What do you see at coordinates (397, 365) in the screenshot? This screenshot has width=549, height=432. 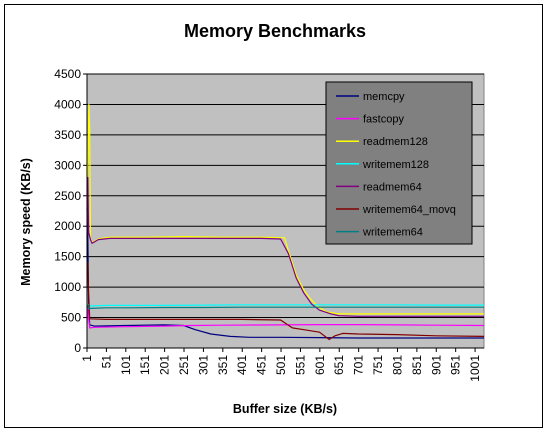 I see `x-tick-label: 801` at bounding box center [397, 365].